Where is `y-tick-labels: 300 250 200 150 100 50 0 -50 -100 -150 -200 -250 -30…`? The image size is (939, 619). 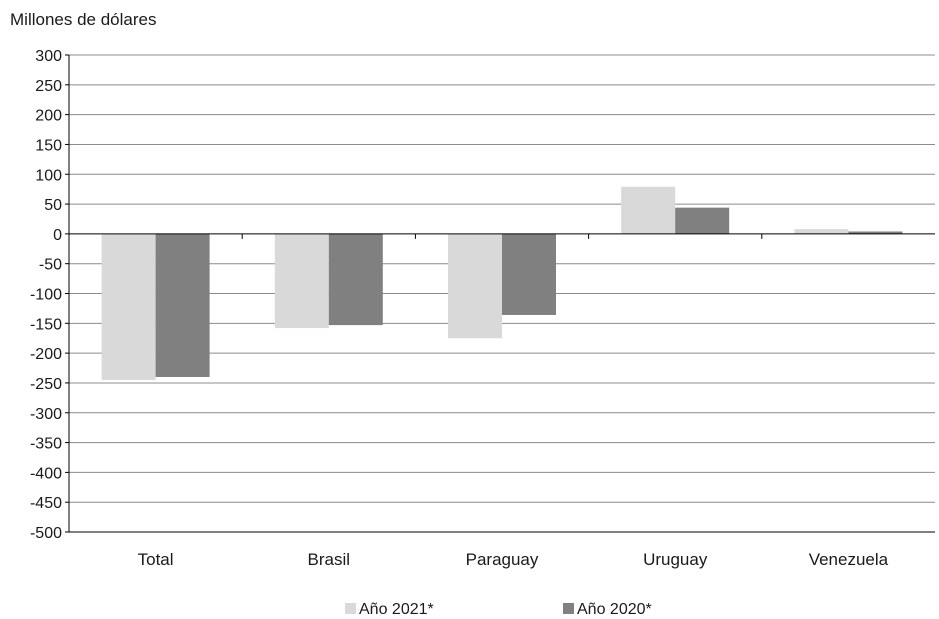
y-tick-labels: 300 250 200 150 100 50 0 -50 -100 -150 -200 -250 -30… is located at coordinates (46, 295).